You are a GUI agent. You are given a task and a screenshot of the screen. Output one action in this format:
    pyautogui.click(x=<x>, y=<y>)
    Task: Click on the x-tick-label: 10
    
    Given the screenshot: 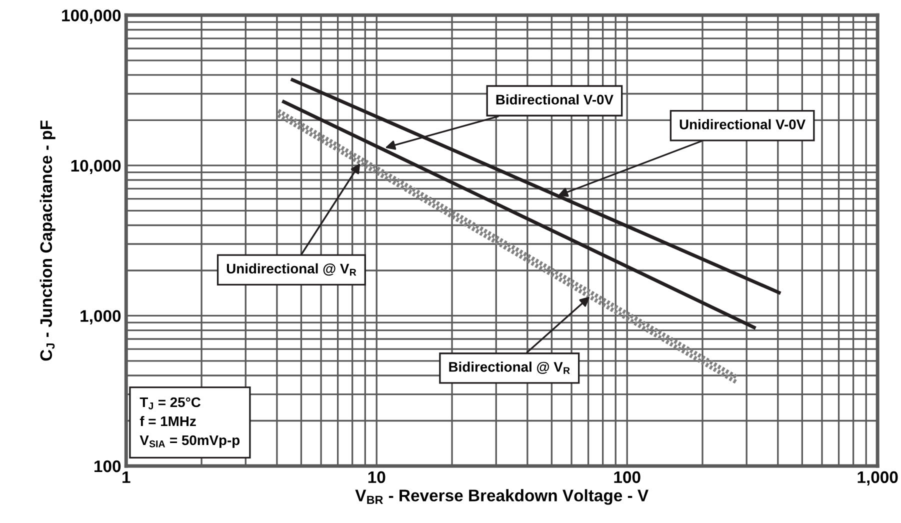 What is the action you would take?
    pyautogui.click(x=377, y=477)
    